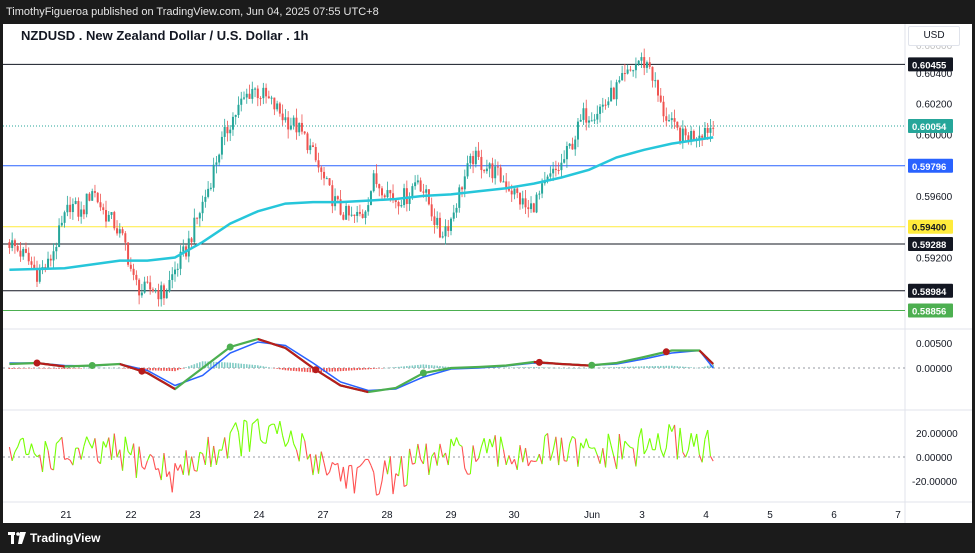 This screenshot has width=975, height=553. I want to click on time-tick-label: 4, so click(706, 515).